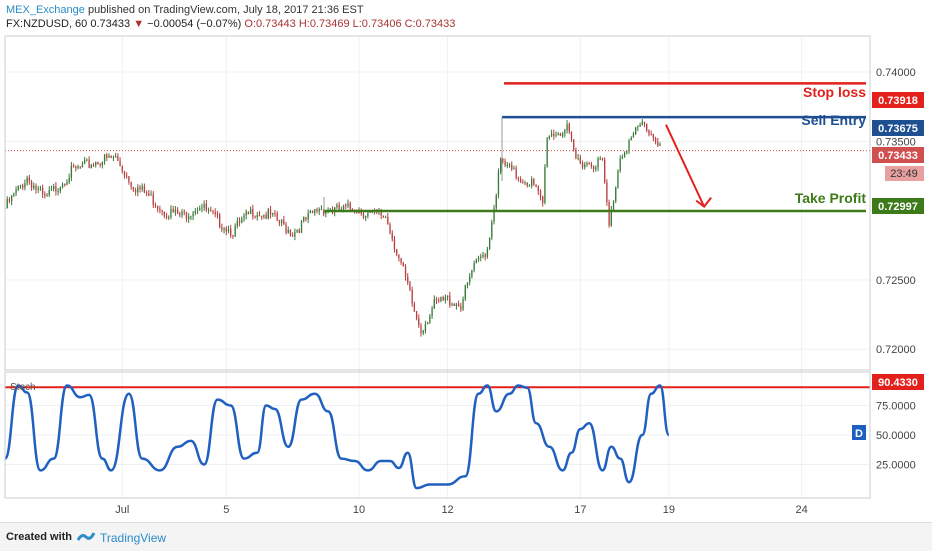  I want to click on countdown-text: 23:49, so click(904, 174).